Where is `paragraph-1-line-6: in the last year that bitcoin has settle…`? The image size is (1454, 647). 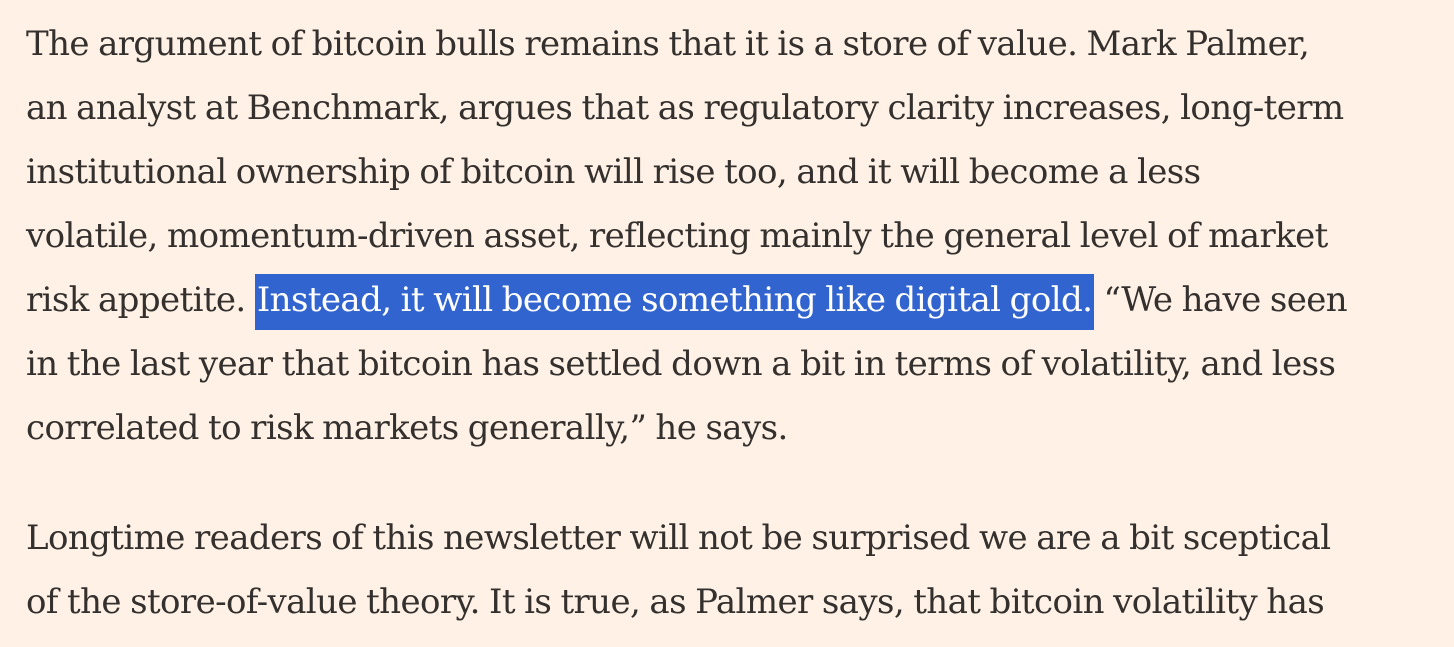
paragraph-1-line-6: in the last year that bitcoin has settle… is located at coordinates (681, 364).